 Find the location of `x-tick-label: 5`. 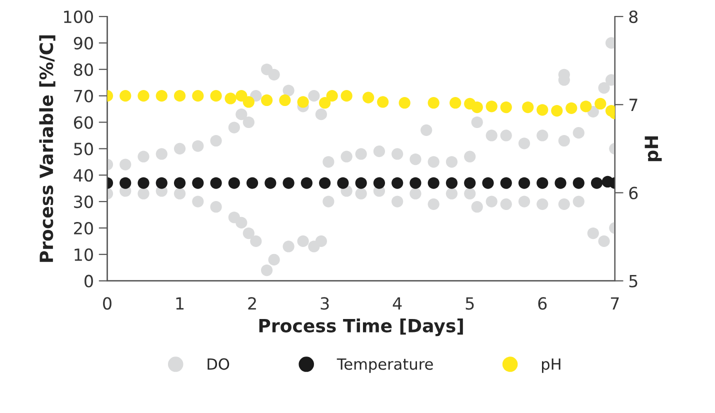

x-tick-label: 5 is located at coordinates (470, 303).